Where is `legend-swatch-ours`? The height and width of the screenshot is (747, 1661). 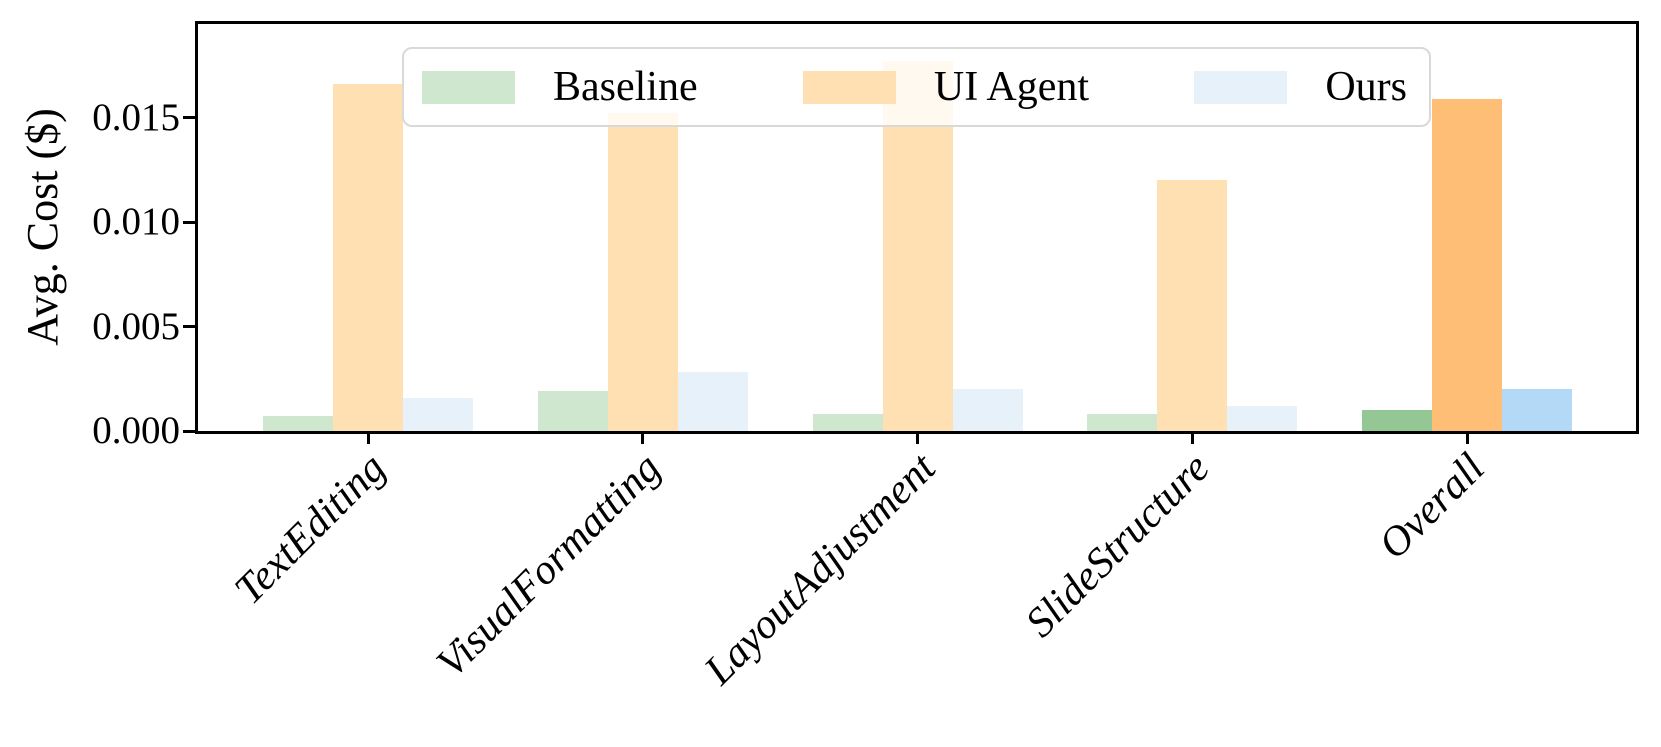
legend-swatch-ours is located at coordinates (1241, 87).